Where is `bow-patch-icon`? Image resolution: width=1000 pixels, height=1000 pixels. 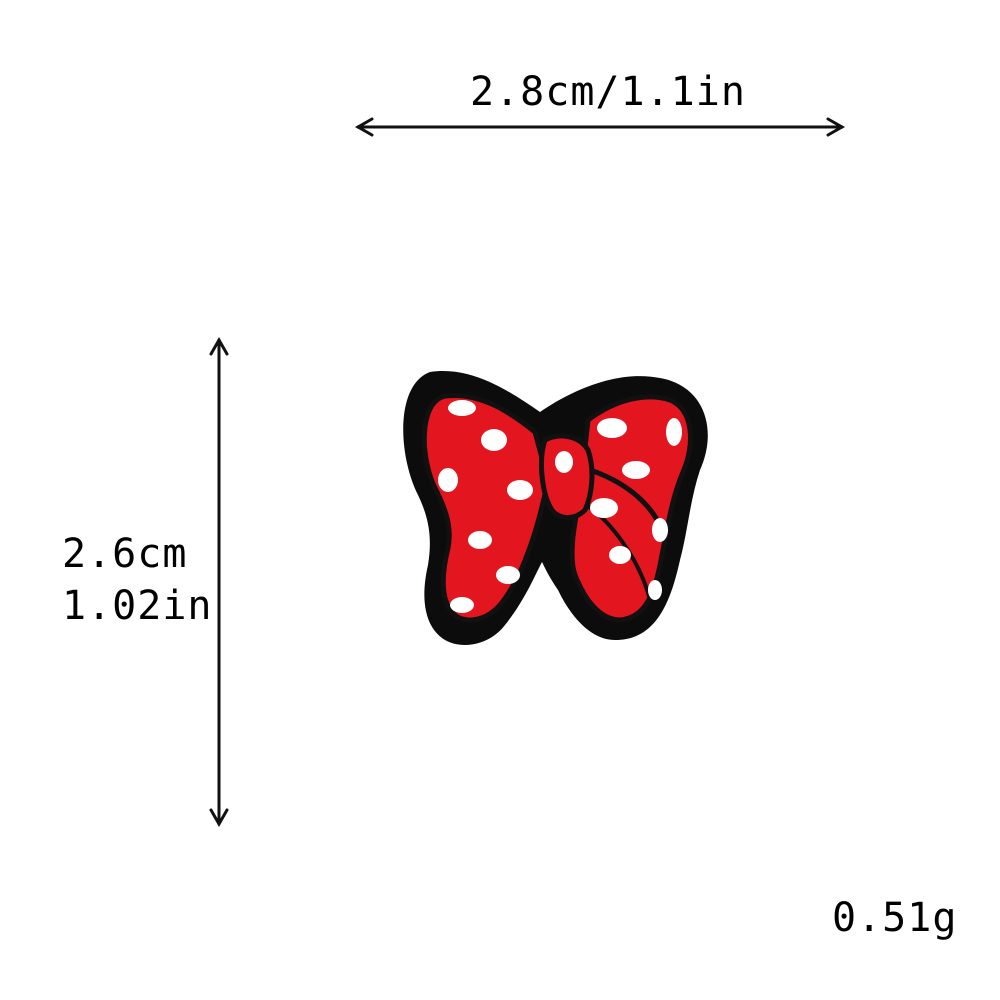 bow-patch-icon is located at coordinates (555, 508).